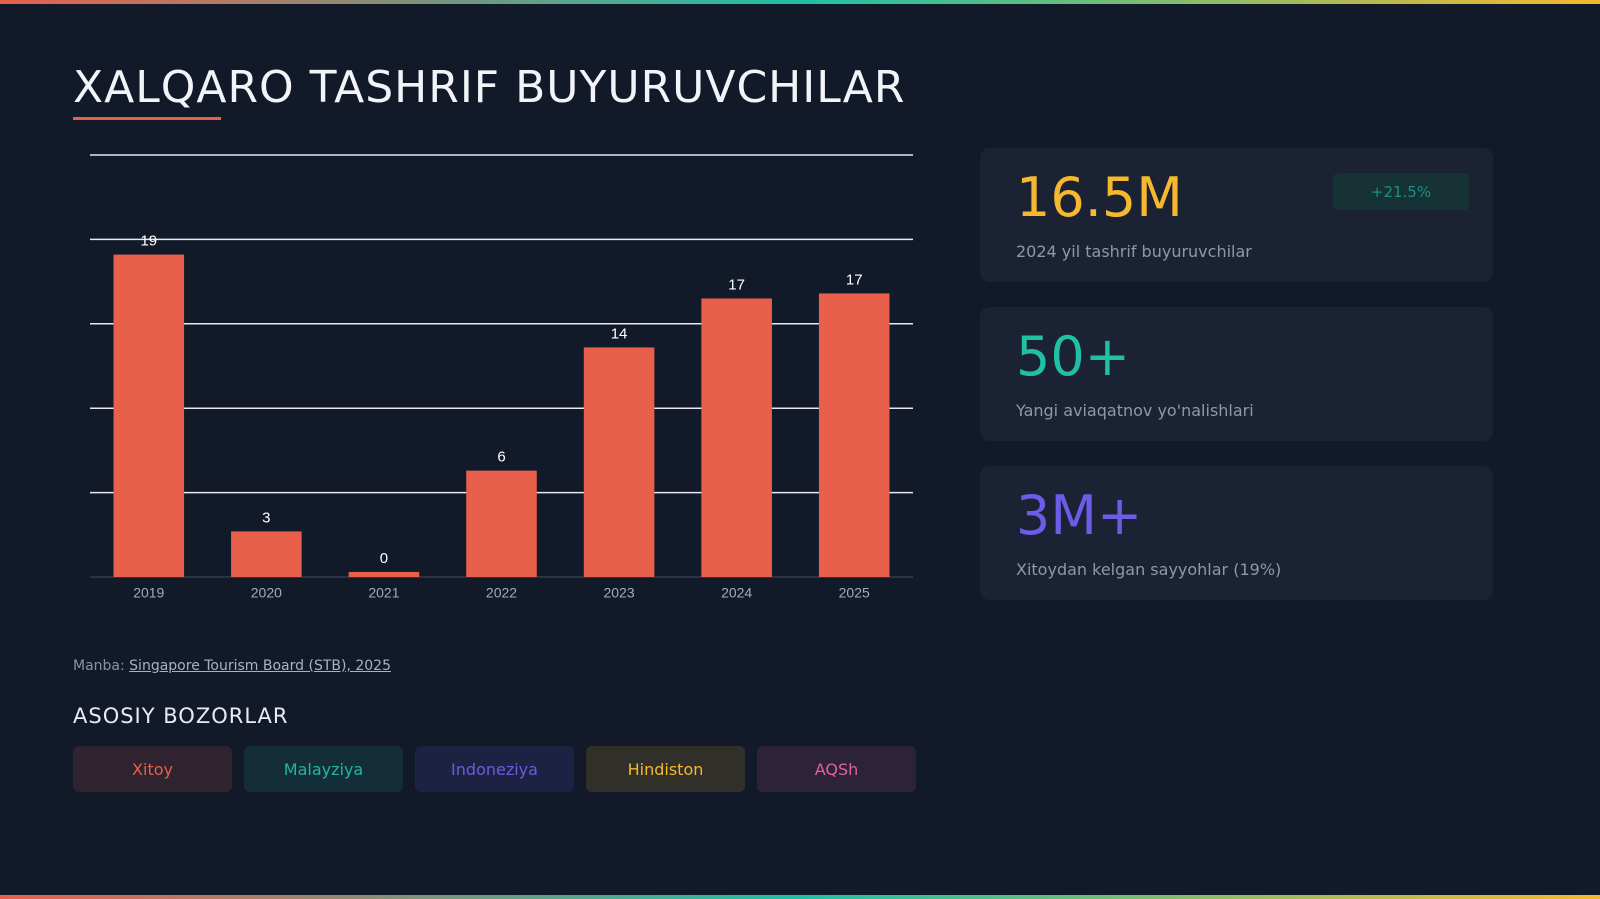 This screenshot has height=899, width=1600. What do you see at coordinates (501, 457) in the screenshot?
I see `value-label: 6` at bounding box center [501, 457].